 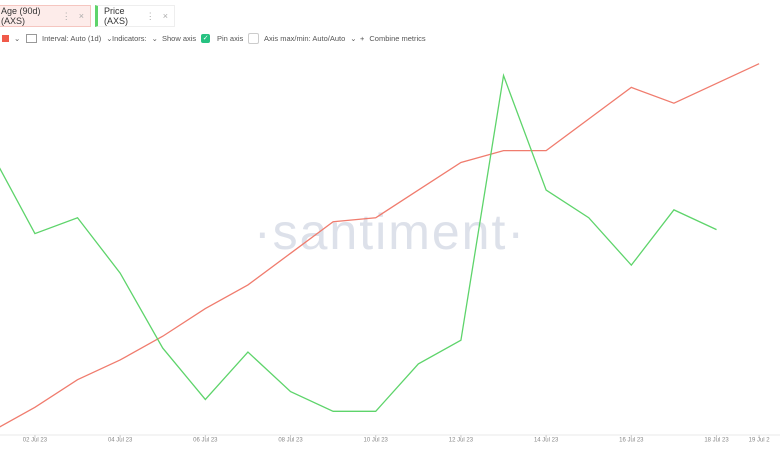 I want to click on x-tick-label: 06 Jul 23, so click(x=205, y=441).